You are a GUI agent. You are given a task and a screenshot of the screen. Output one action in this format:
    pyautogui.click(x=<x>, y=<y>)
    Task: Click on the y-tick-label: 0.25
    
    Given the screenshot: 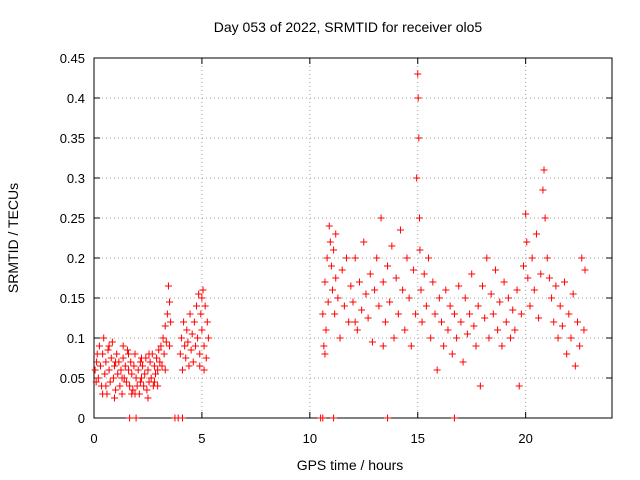 What is the action you would take?
    pyautogui.click(x=72, y=218)
    